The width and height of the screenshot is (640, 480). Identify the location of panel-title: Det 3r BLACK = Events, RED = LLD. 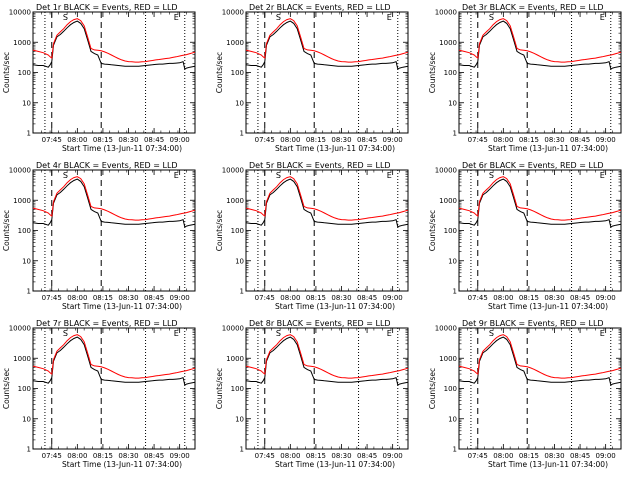
(533, 7).